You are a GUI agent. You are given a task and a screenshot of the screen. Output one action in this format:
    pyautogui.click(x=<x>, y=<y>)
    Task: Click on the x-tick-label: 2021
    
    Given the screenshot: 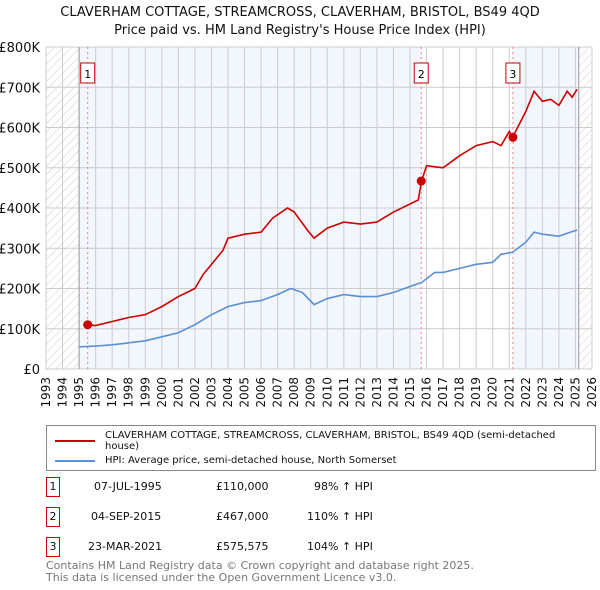 What is the action you would take?
    pyautogui.click(x=509, y=392)
    